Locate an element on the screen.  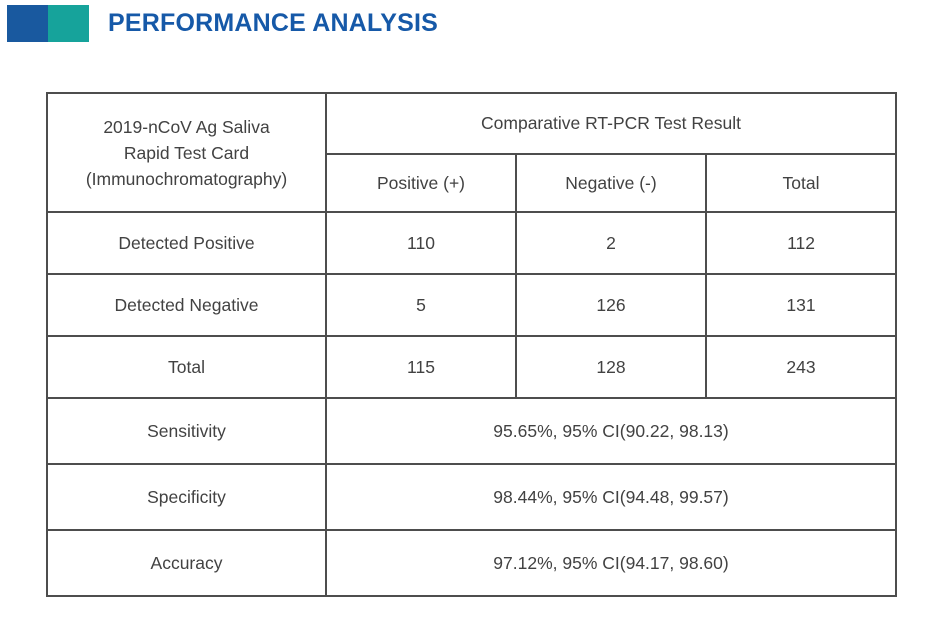
stat-value: 95.65%, 95% CI(90.22, 98.13) is located at coordinates (611, 431).